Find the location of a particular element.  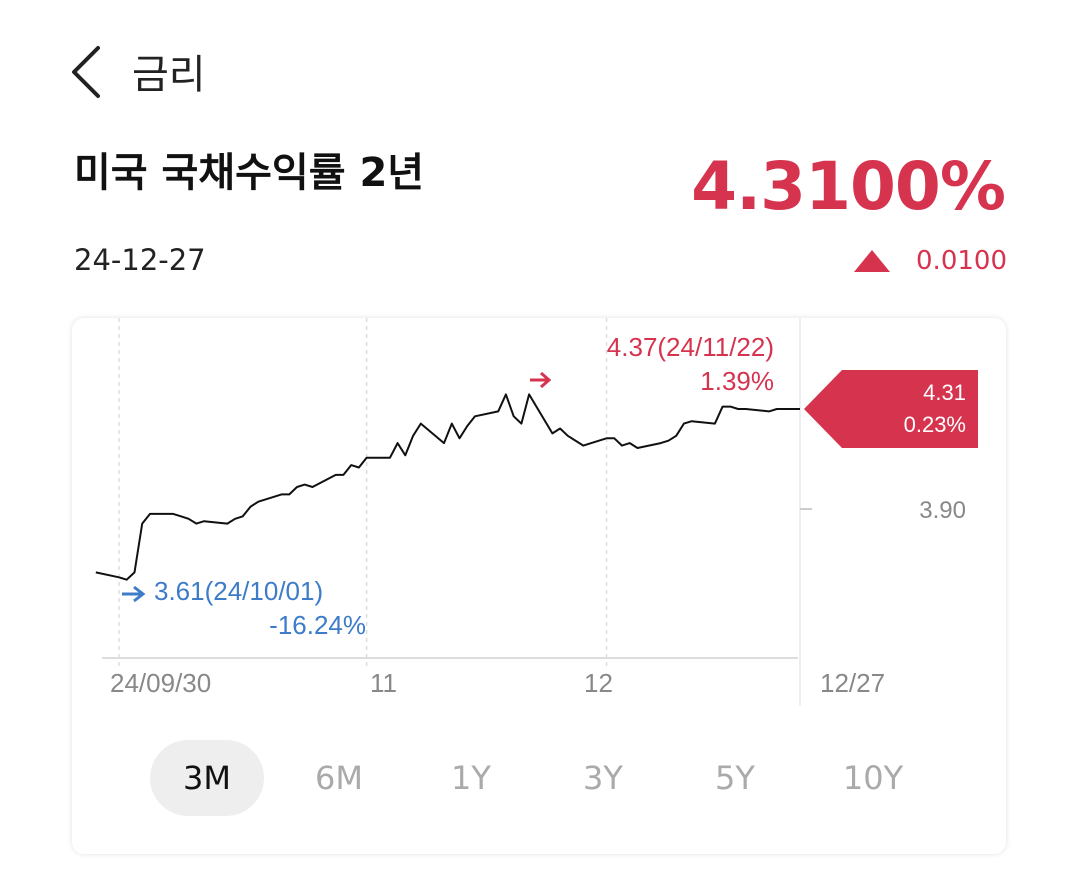

tab-1y: 1Y is located at coordinates (471, 778).